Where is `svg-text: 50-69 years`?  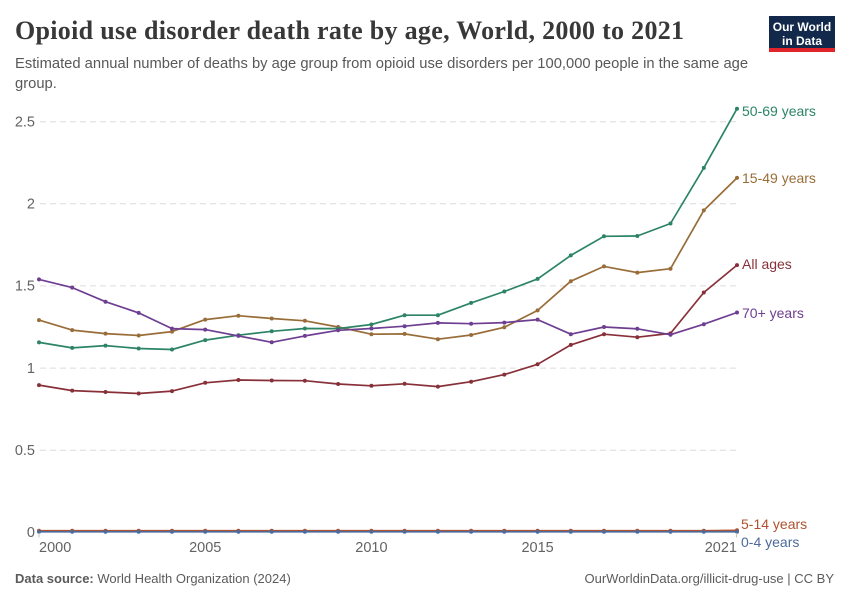
svg-text: 50-69 years is located at coordinates (779, 111).